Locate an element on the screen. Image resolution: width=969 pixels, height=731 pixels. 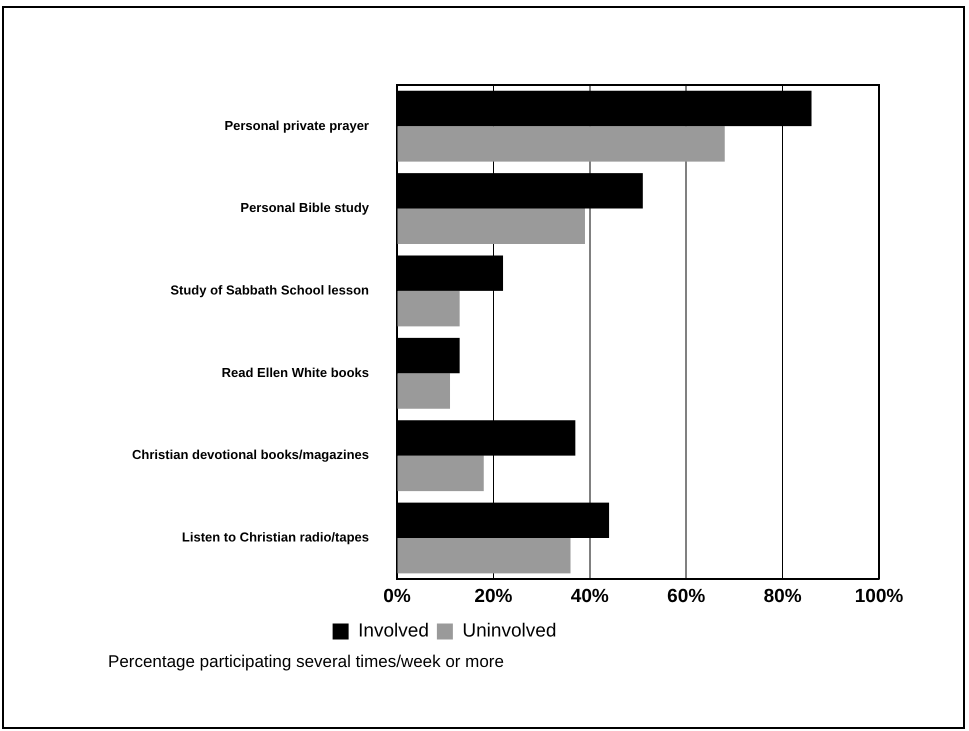
x-tick-label: 20% is located at coordinates (493, 596).